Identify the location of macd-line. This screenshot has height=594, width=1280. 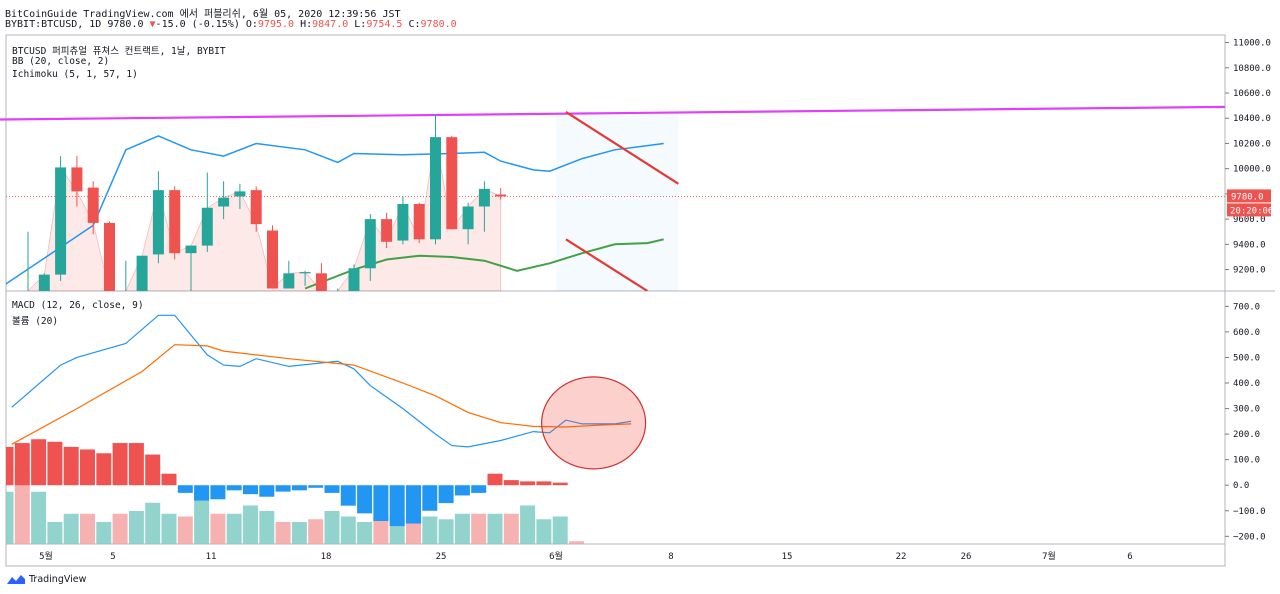
(321, 381).